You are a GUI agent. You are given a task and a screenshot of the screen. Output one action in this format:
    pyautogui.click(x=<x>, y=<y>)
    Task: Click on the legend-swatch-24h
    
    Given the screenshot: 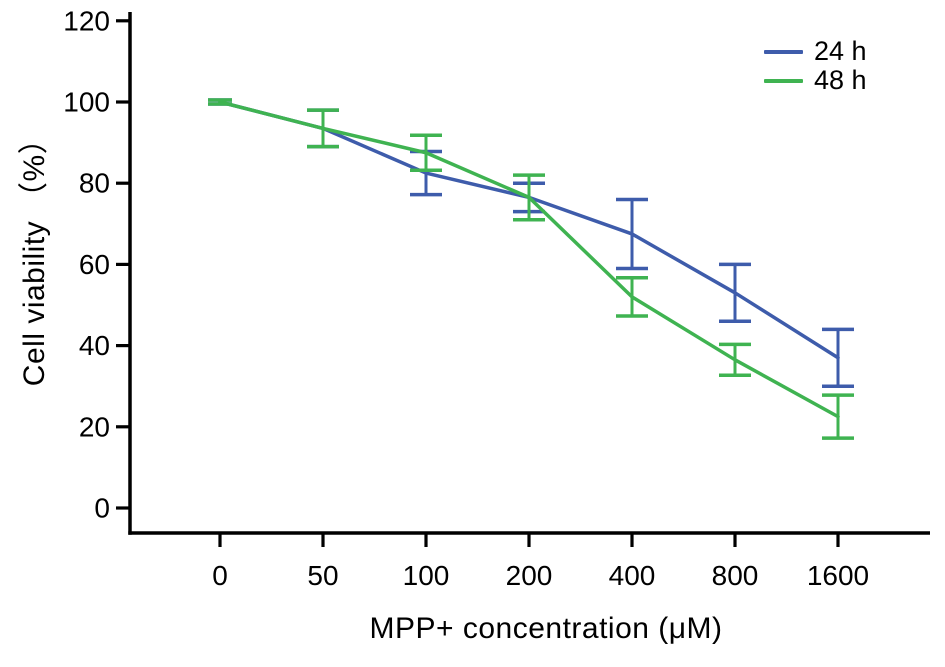 What is the action you would take?
    pyautogui.click(x=783, y=51)
    